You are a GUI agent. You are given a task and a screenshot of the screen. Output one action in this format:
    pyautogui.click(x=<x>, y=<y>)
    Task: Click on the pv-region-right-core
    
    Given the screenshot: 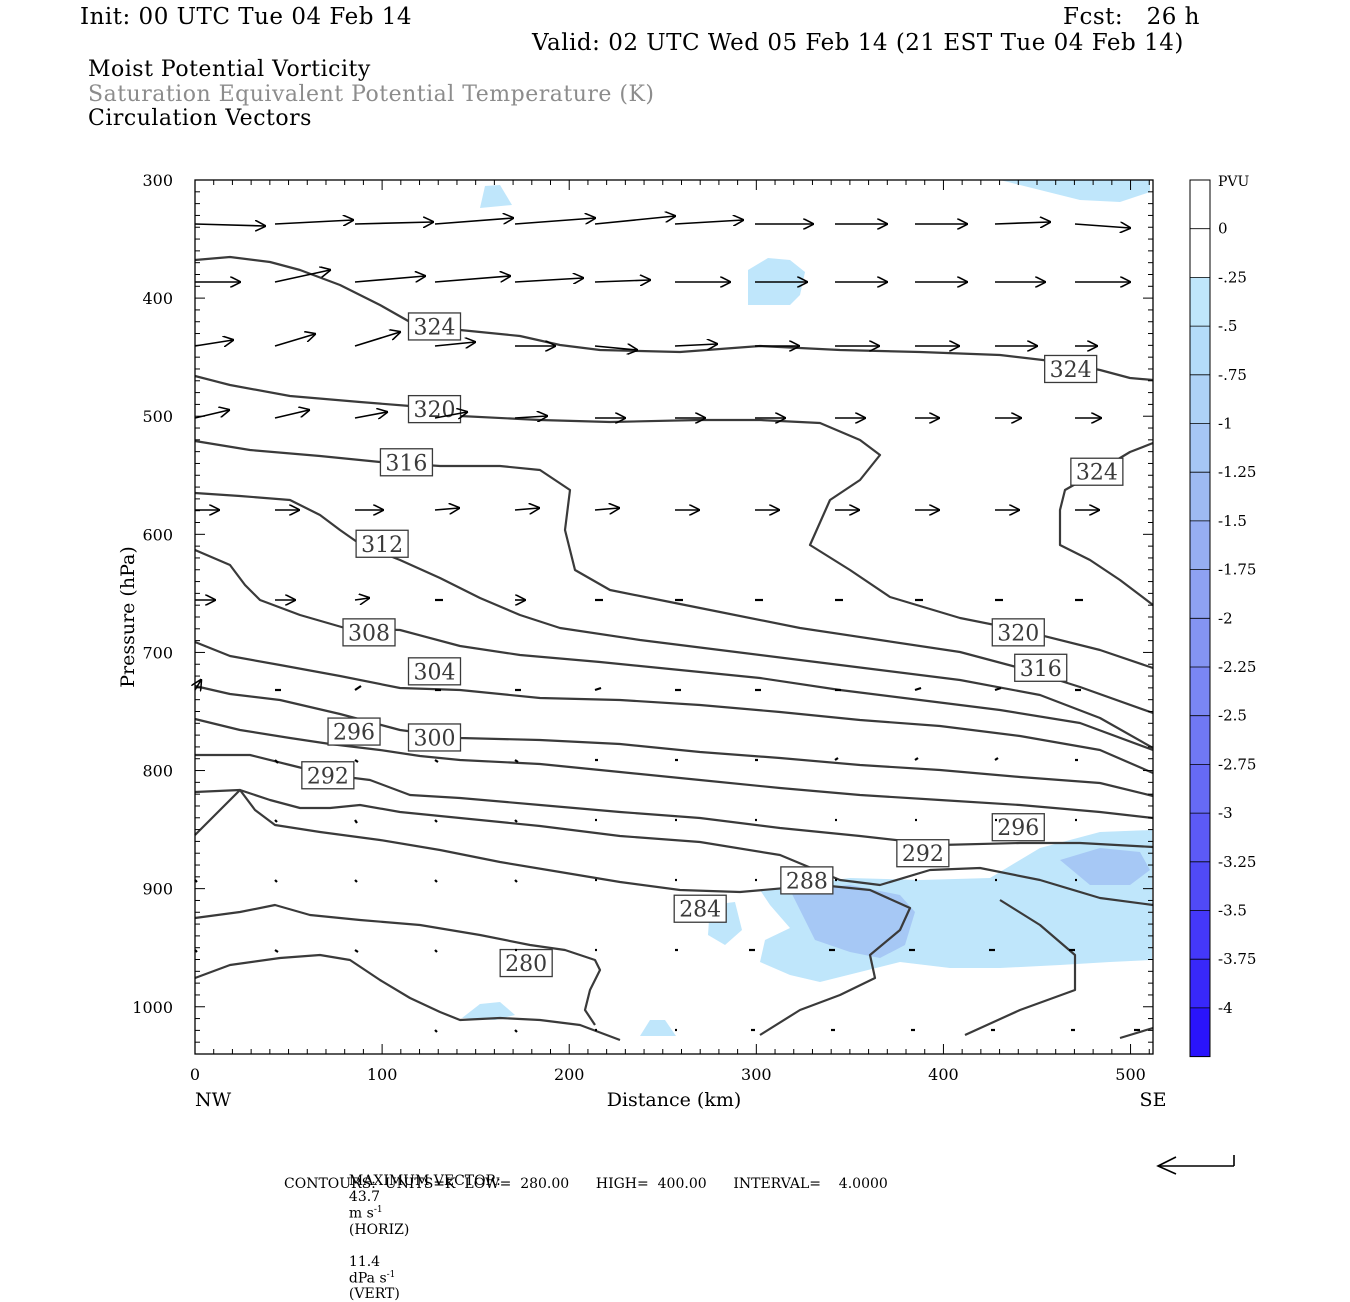 What is the action you would take?
    pyautogui.click(x=1105, y=866)
    